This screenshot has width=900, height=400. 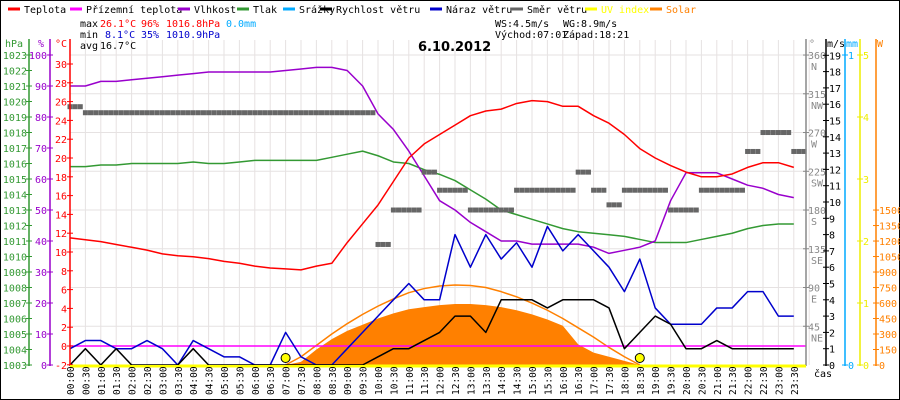 I want to click on axis-tick-label-ms: 17, so click(x=835, y=89).